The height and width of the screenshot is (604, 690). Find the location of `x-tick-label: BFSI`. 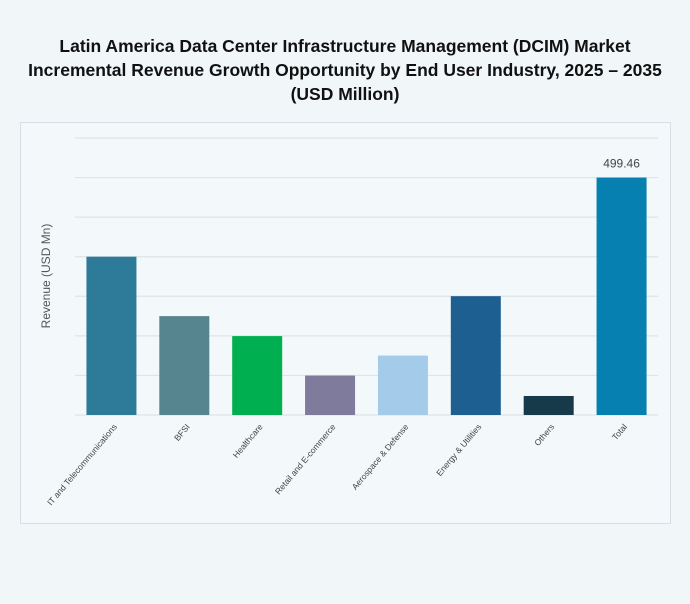

x-tick-label: BFSI is located at coordinates (182, 432).